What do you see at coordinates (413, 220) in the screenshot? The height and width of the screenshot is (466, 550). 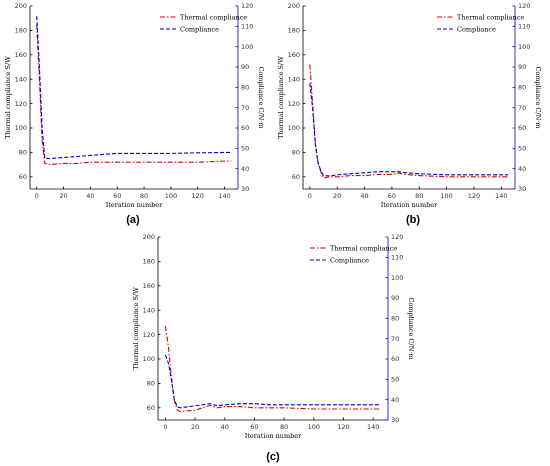 I see `panel-label: (b)` at bounding box center [413, 220].